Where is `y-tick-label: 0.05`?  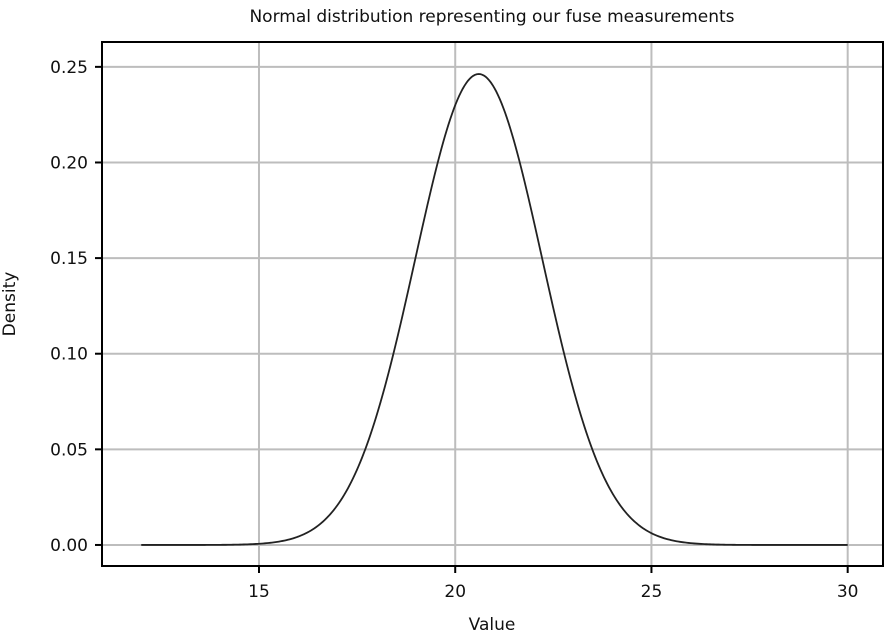
y-tick-label: 0.05 is located at coordinates (69, 450).